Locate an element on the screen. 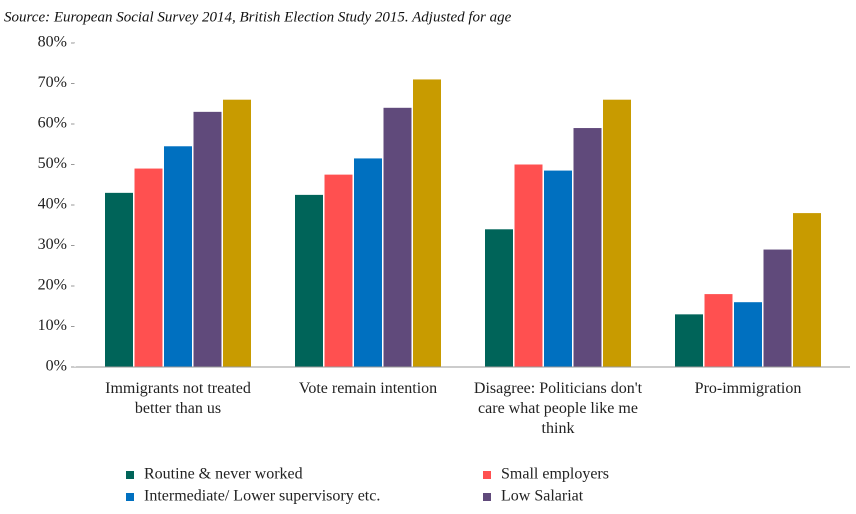  legend-label: Low Salariat is located at coordinates (542, 496).